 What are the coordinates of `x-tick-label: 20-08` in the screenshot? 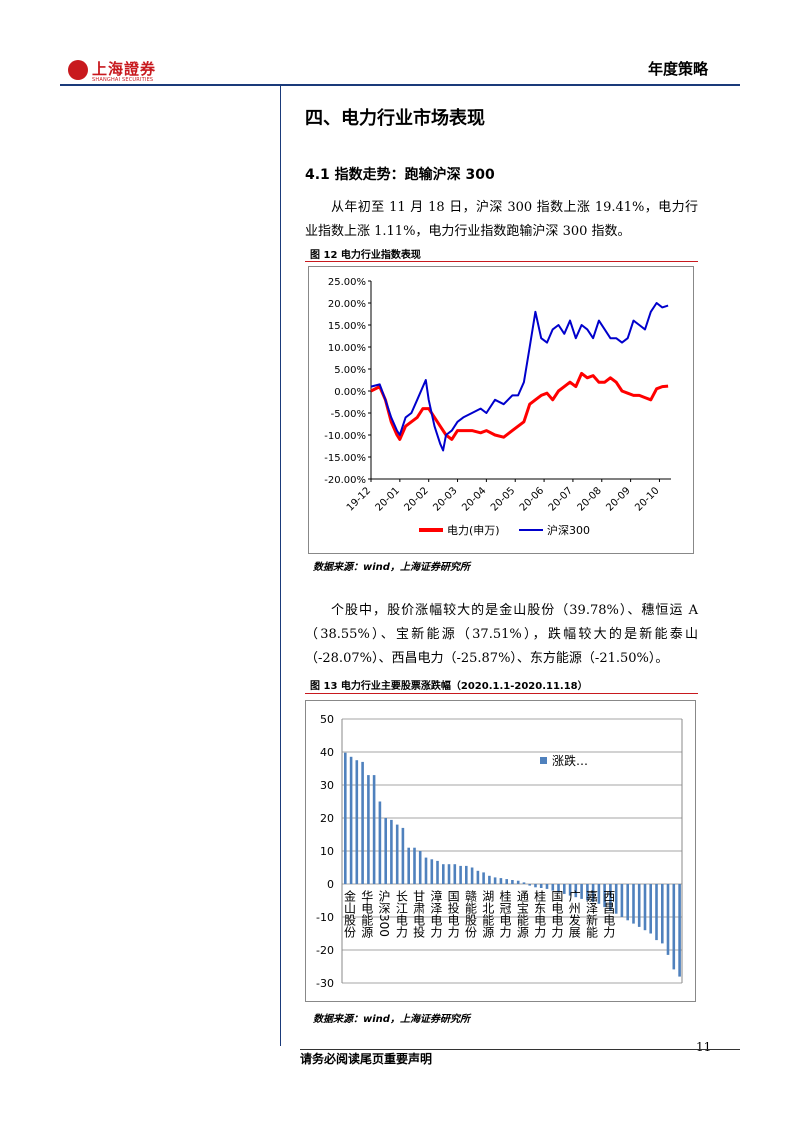 It's located at (590, 499).